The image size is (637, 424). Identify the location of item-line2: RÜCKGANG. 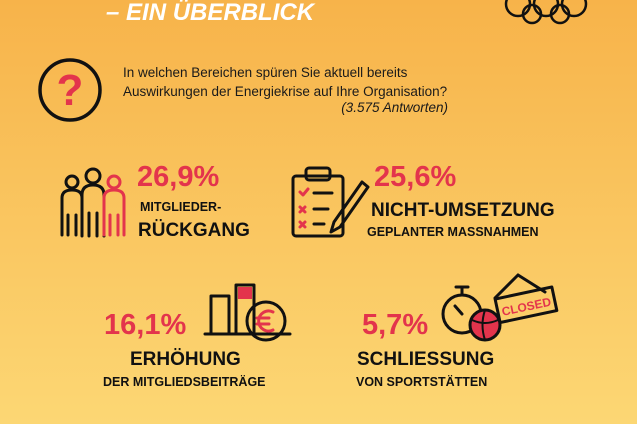
(194, 230).